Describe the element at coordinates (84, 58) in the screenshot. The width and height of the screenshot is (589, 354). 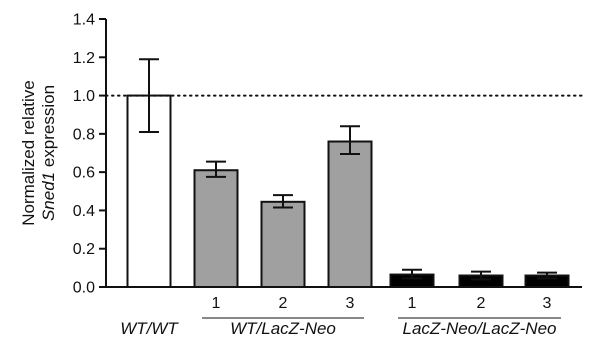
I see `y-tick-label: 1.2` at that location.